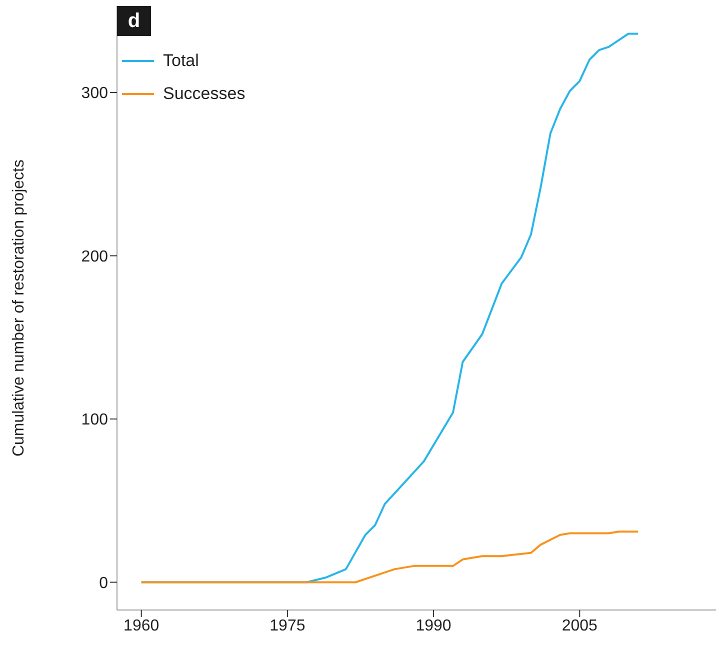  I want to click on x-tick-label: 1960, so click(142, 625).